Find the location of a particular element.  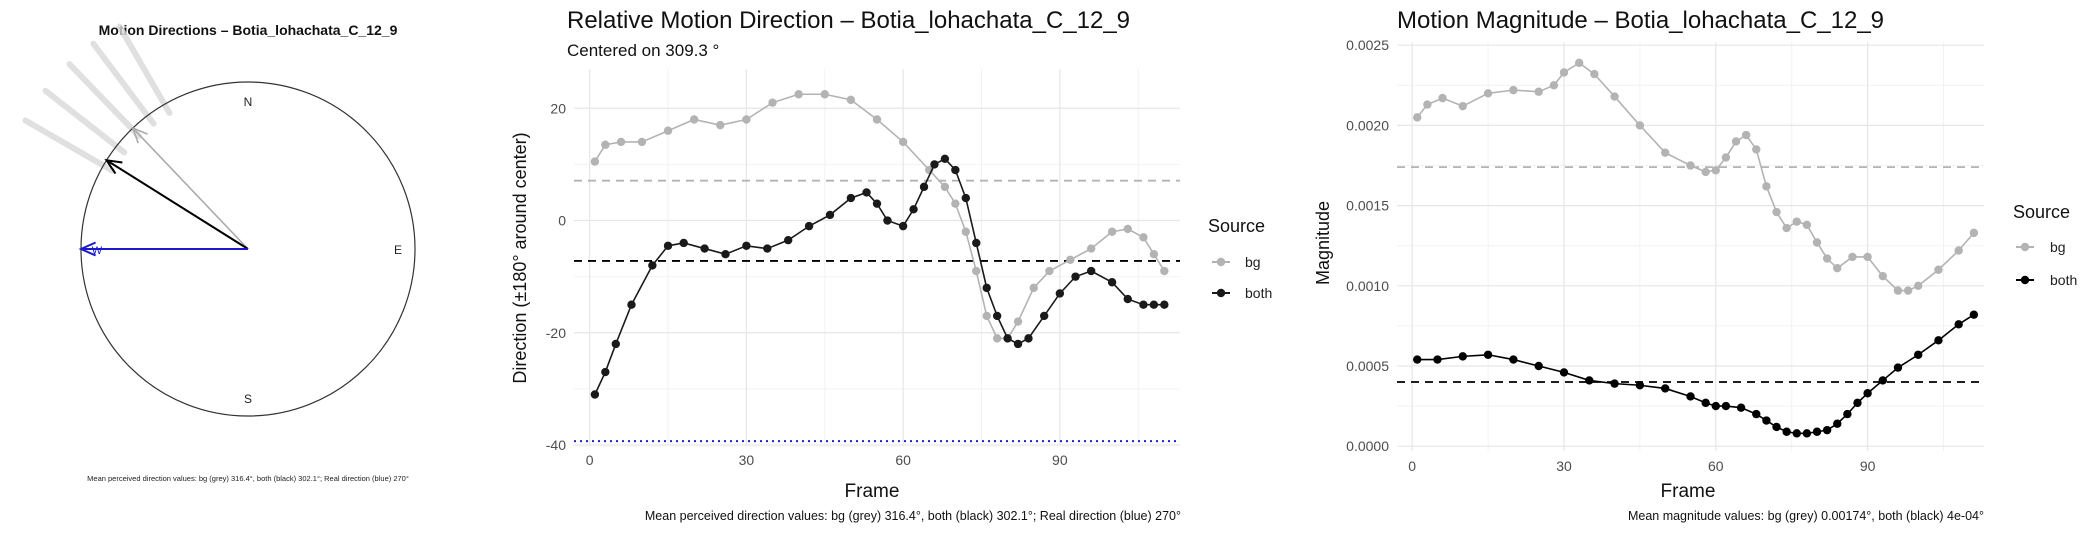

compass-arrowhead-bg is located at coordinates (139, 135).